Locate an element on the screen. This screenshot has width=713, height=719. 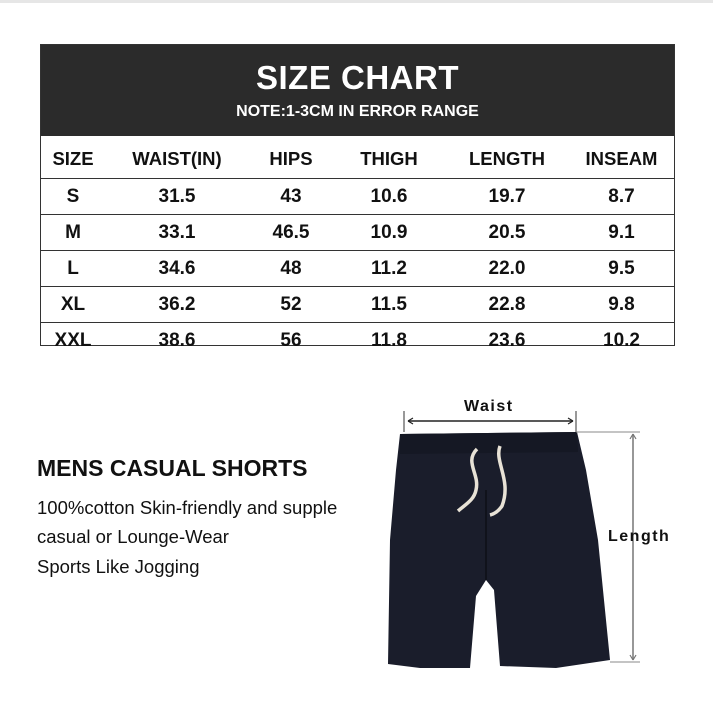
cell: 9.8 is located at coordinates (621, 304).